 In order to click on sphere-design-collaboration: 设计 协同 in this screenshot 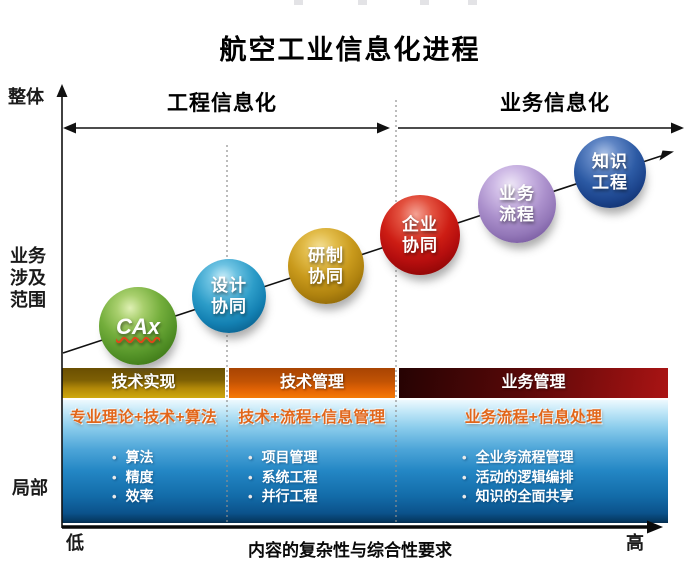, I will do `click(229, 296)`.